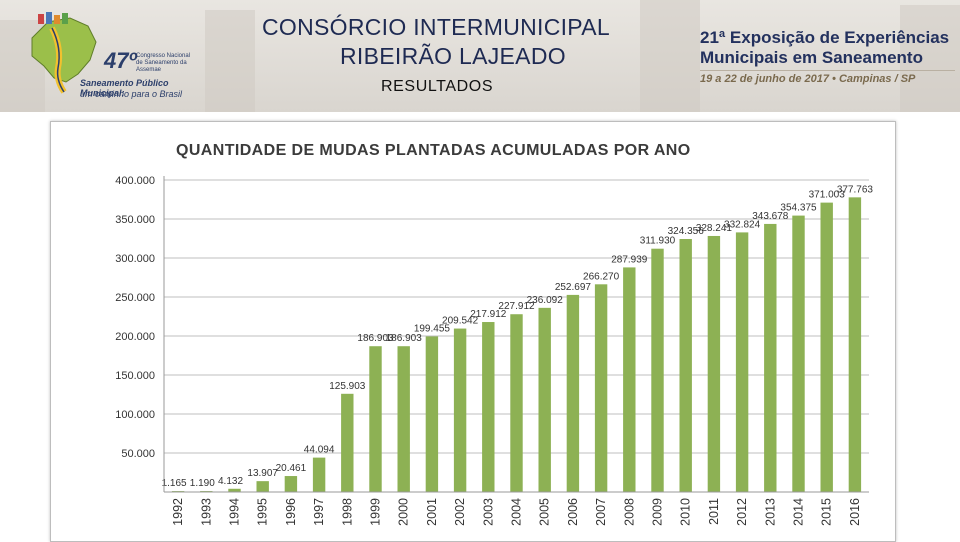  I want to click on x-tick-label: 2007, so click(601, 512).